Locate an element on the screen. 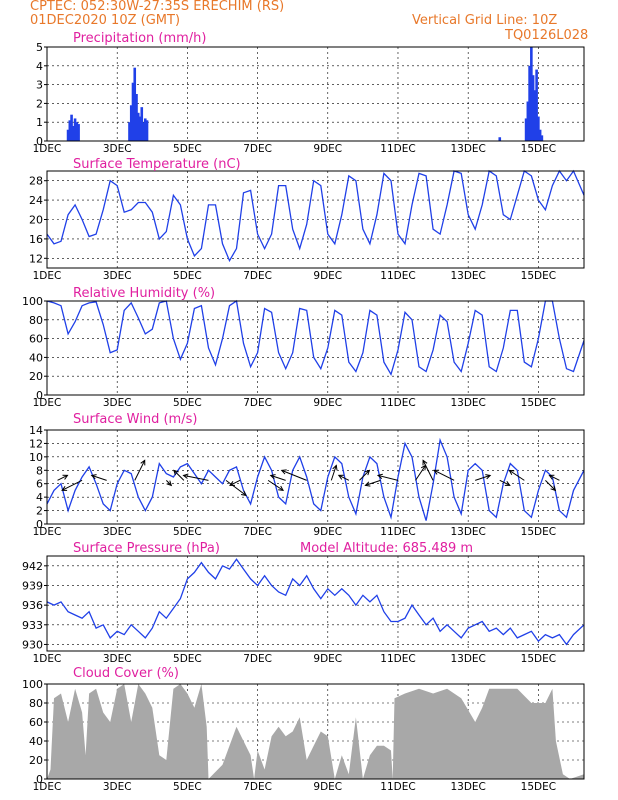 The height and width of the screenshot is (800, 618). wind-title: Surface Wind (m/s) is located at coordinates (135, 419).